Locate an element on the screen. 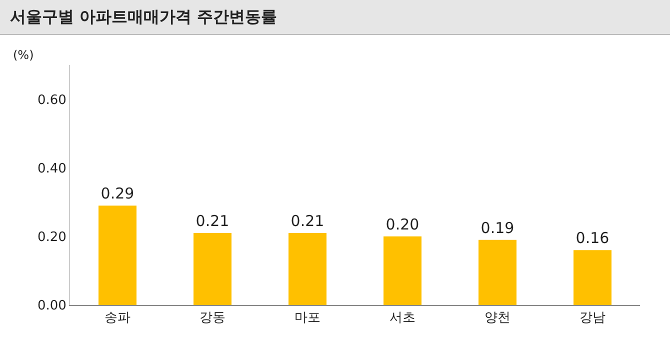 This screenshot has width=670, height=359. x-tick-label: 양천 is located at coordinates (497, 318).